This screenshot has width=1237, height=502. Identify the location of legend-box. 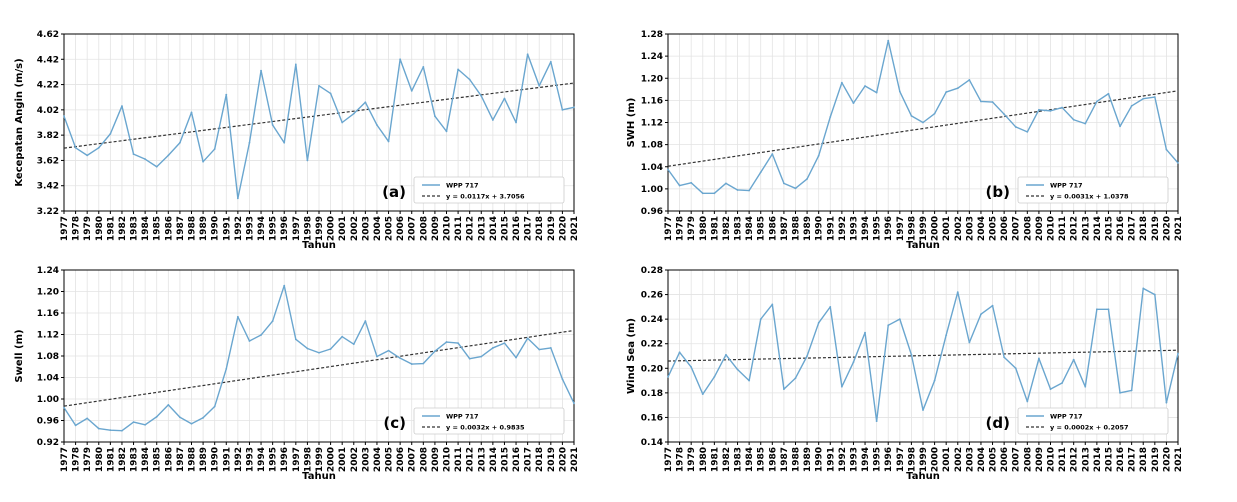
(489, 190).